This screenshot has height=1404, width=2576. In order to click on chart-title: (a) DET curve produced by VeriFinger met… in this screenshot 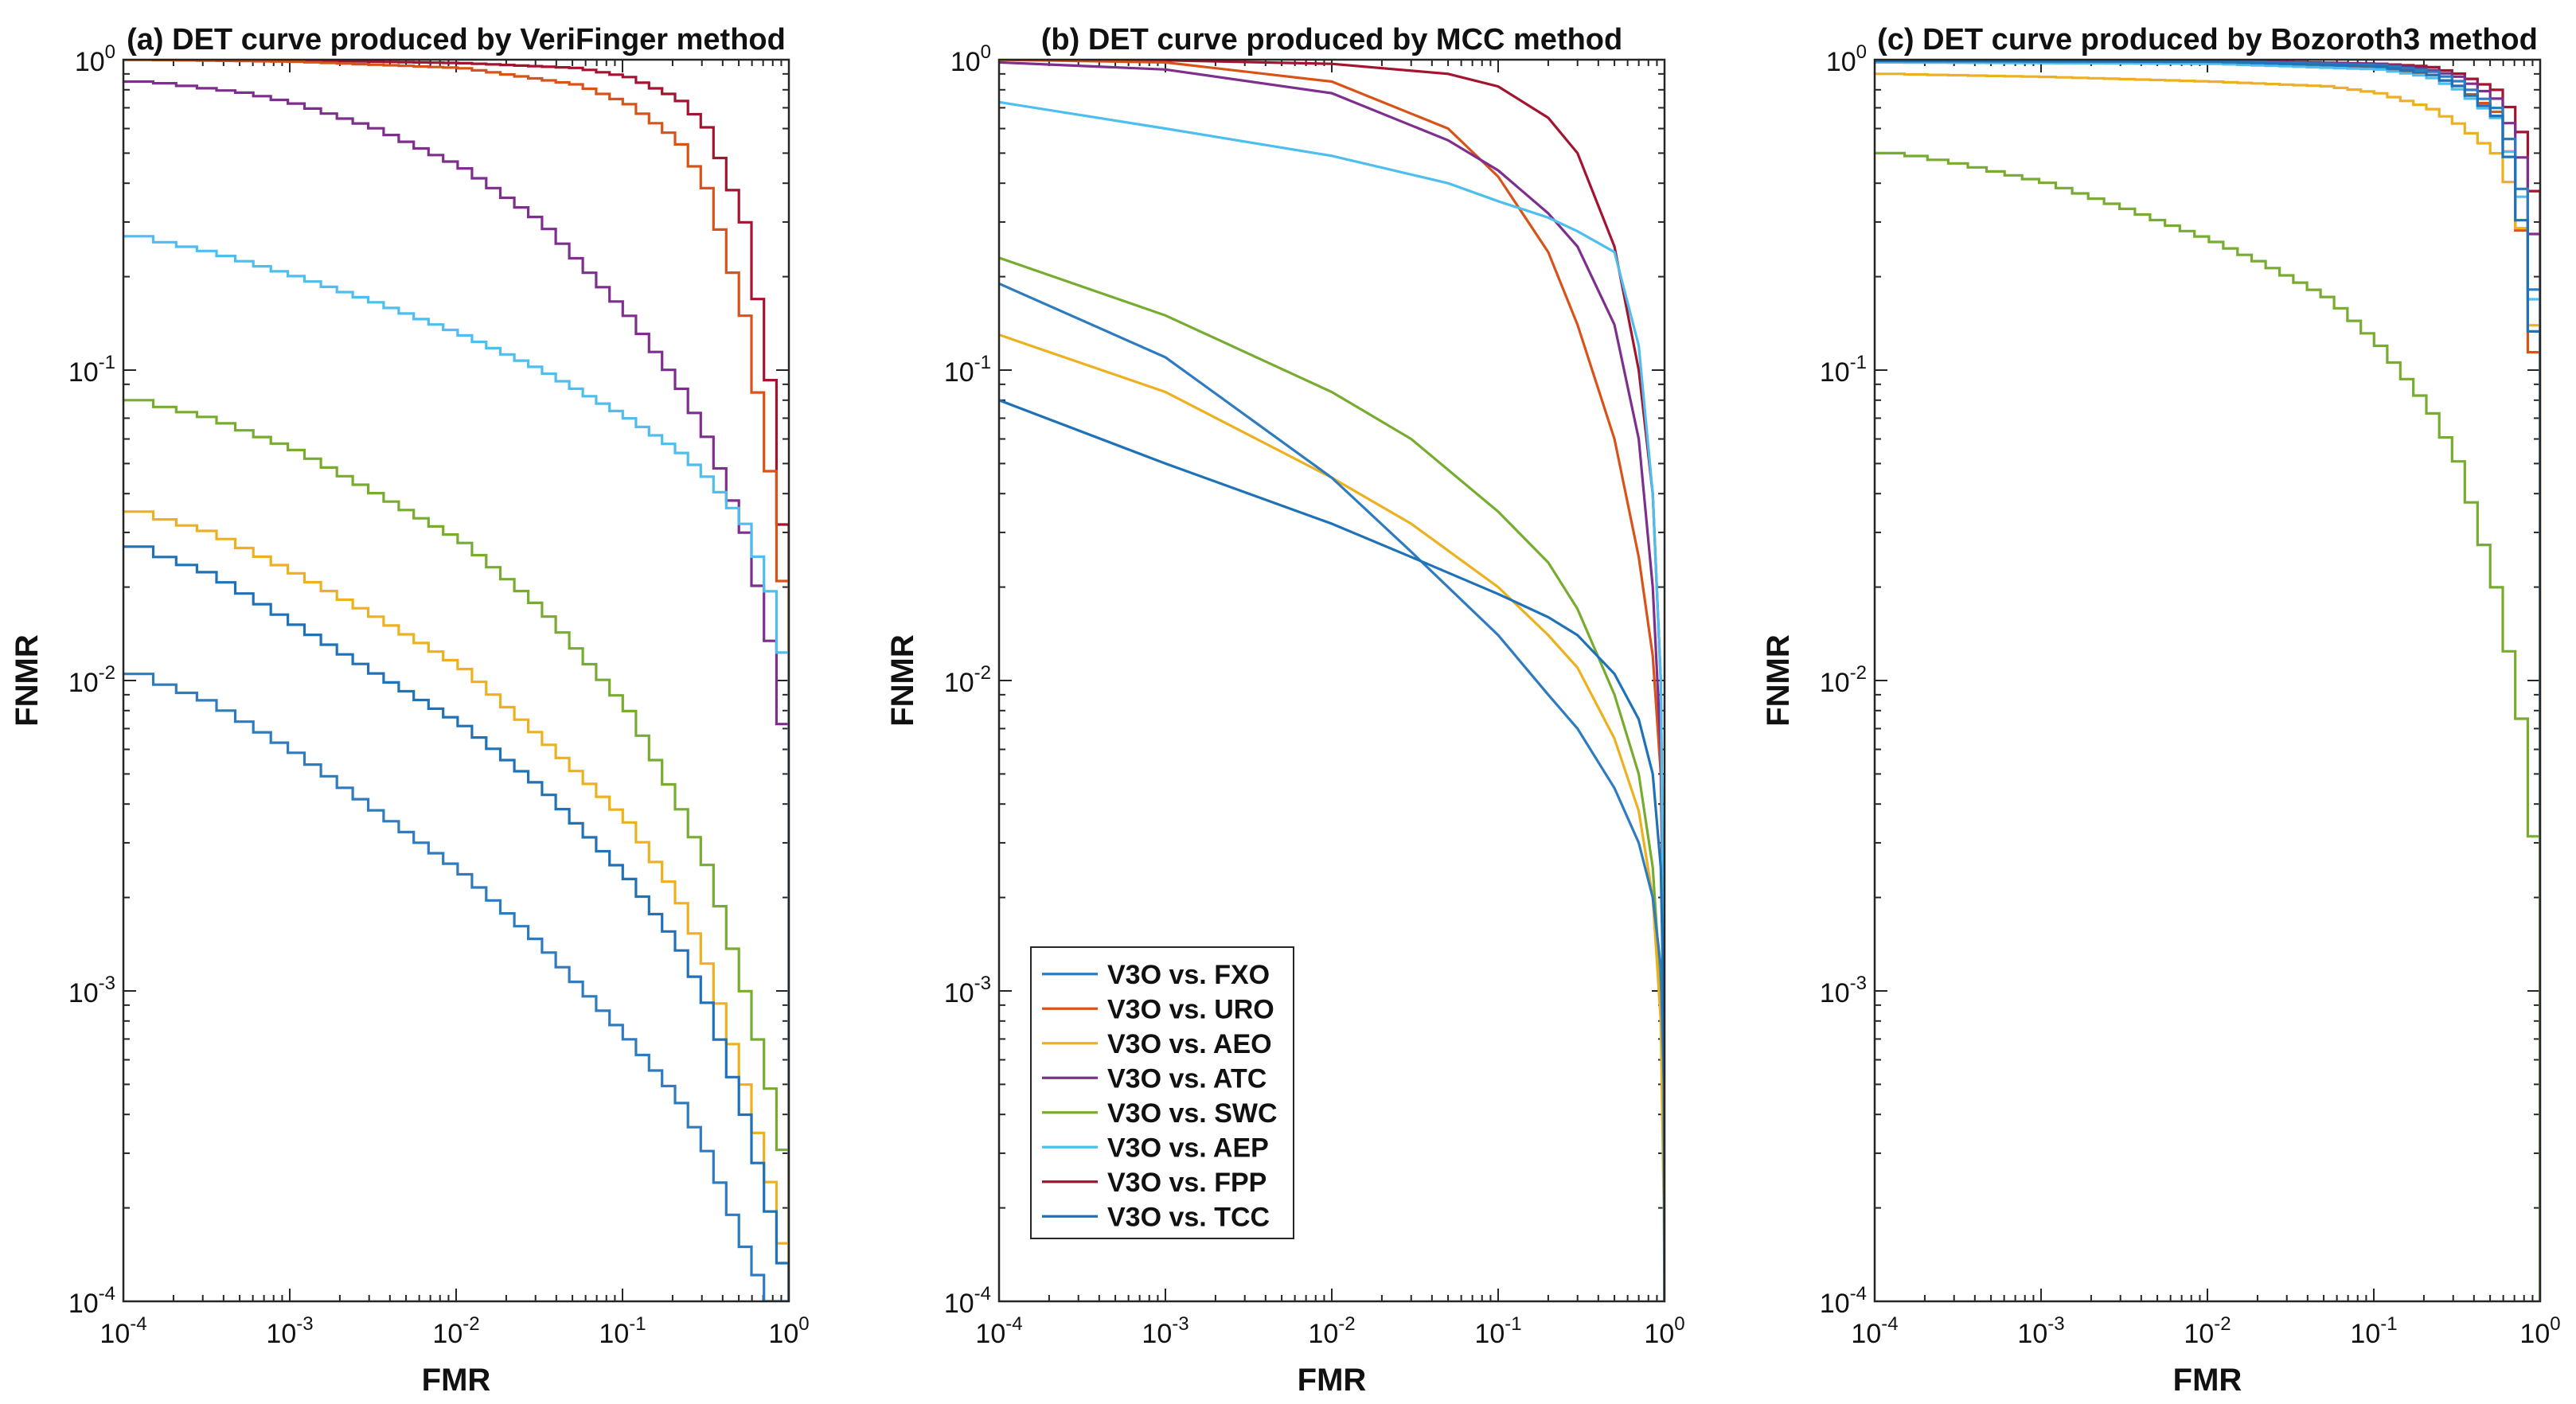, I will do `click(456, 40)`.